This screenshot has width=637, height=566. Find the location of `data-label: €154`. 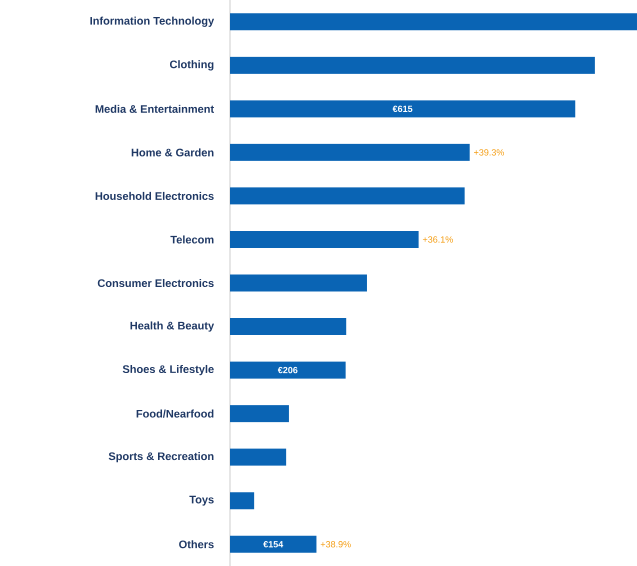

data-label: €154 is located at coordinates (273, 544).